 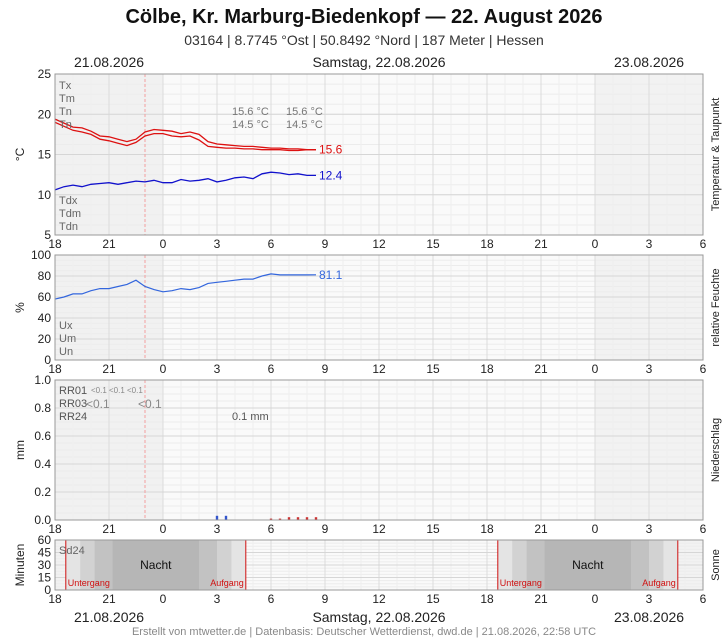 What do you see at coordinates (66, 326) in the screenshot?
I see `legend-item: Ux` at bounding box center [66, 326].